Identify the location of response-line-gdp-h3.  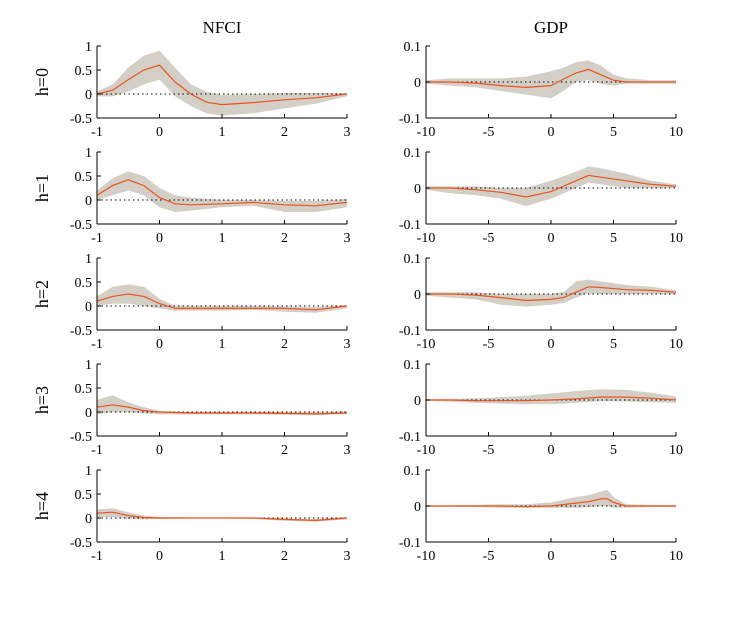
(551, 399).